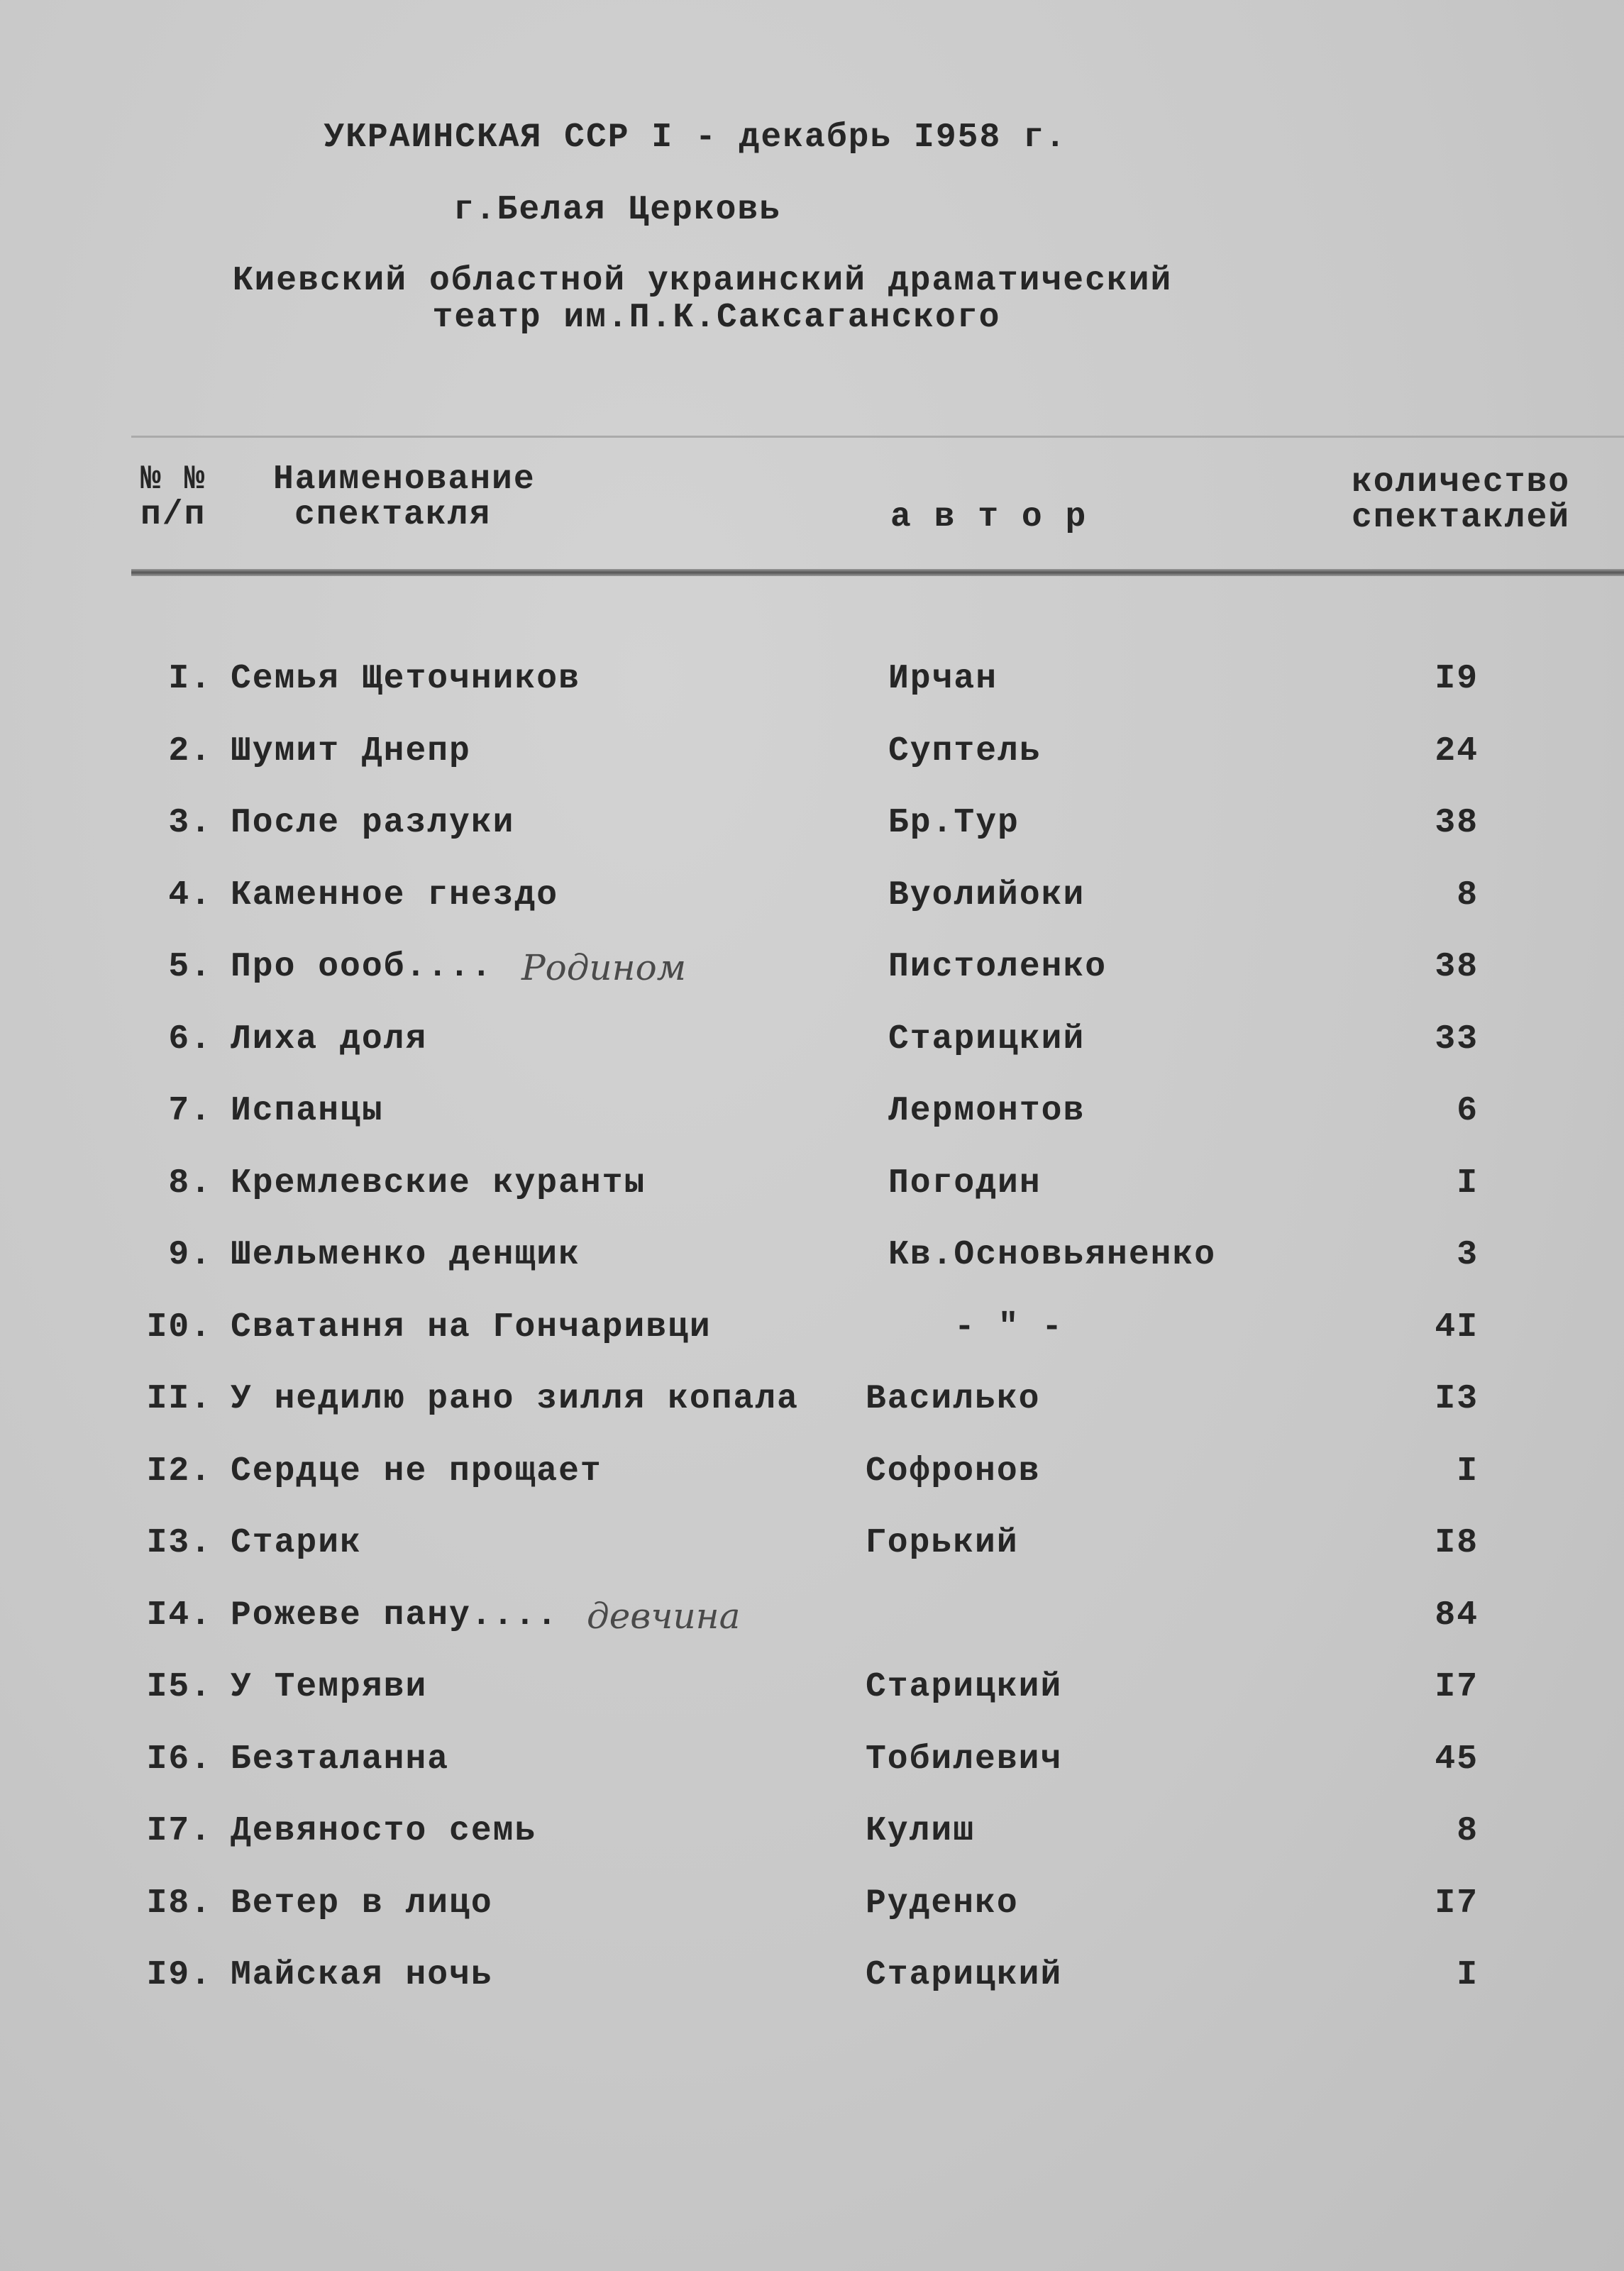 This screenshot has height=2271, width=1624. Describe the element at coordinates (393, 515) in the screenshot. I see `col-title-line-2: спектакля` at that location.